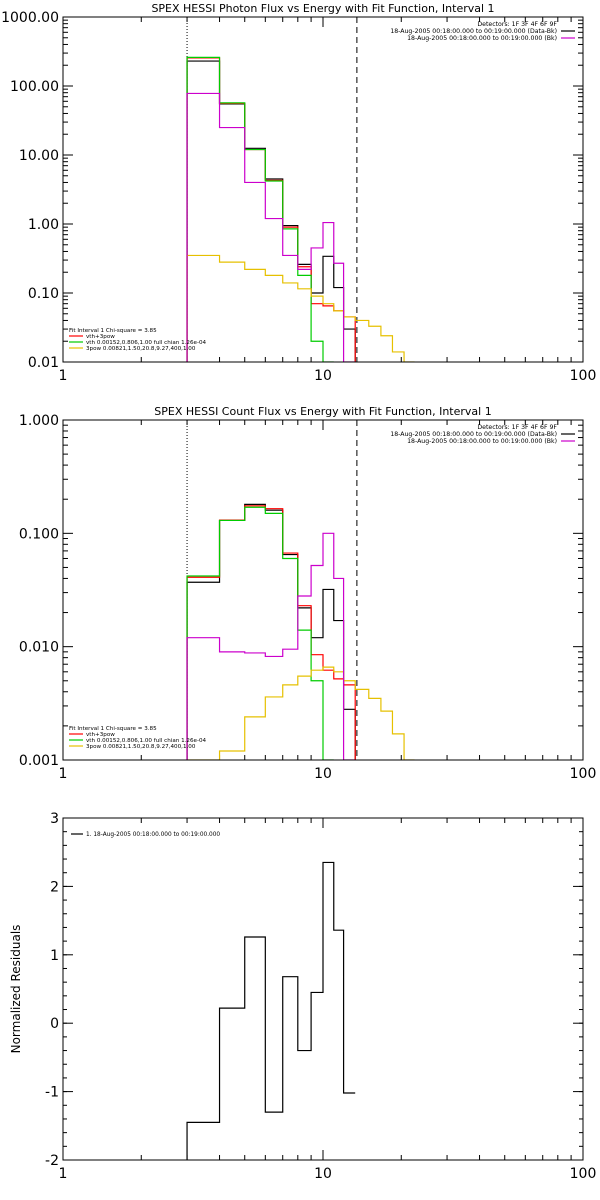  I want to click on y-tick-label: 0.010, so click(39, 648).